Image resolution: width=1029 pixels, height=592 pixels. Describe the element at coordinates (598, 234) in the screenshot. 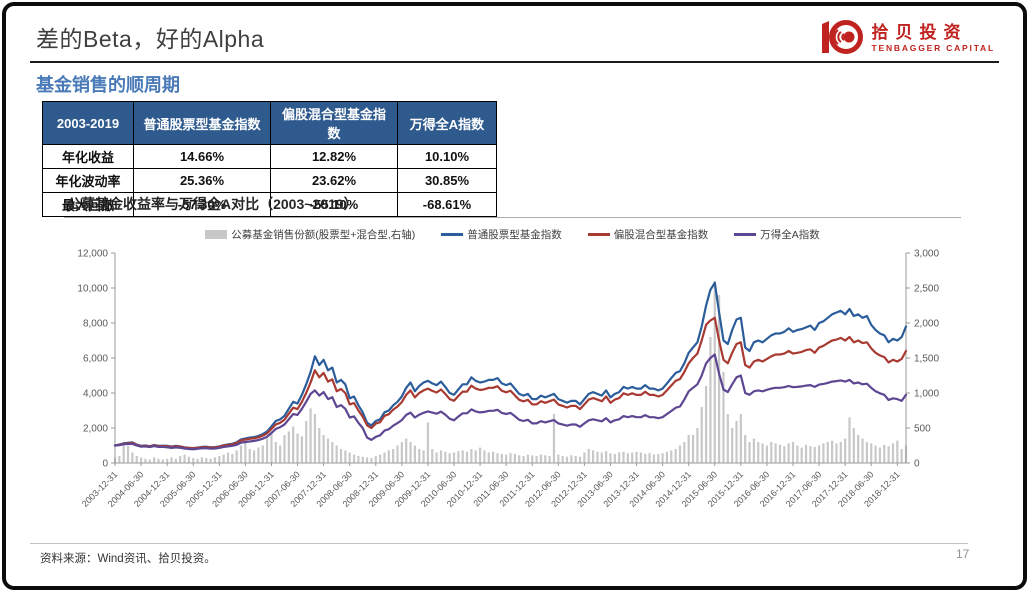

I see `legend-line-swatch` at that location.